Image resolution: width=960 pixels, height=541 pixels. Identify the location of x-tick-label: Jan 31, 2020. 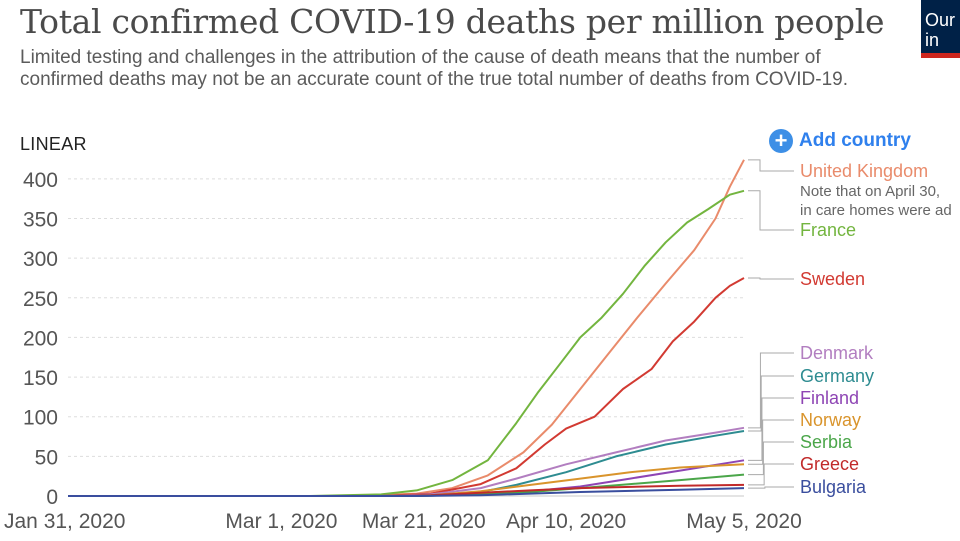
(64, 521).